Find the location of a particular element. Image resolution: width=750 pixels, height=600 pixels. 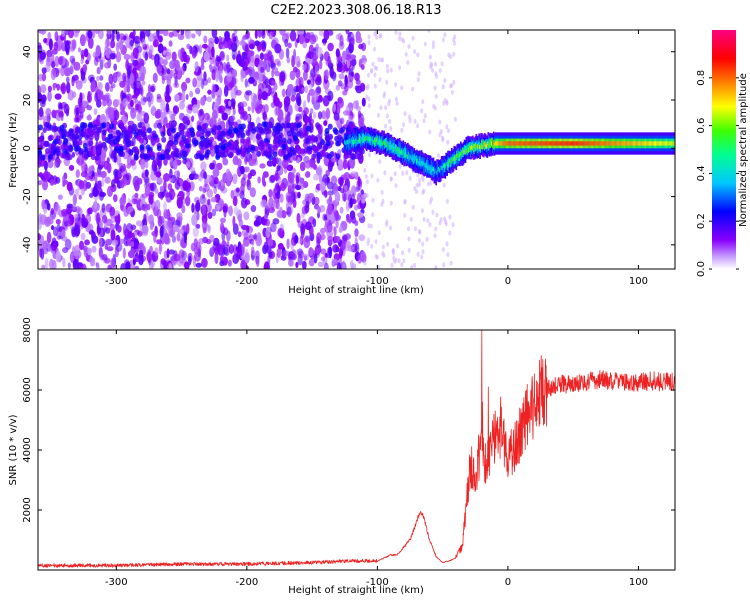

snr-y-tick-label: 6000 is located at coordinates (27, 389).